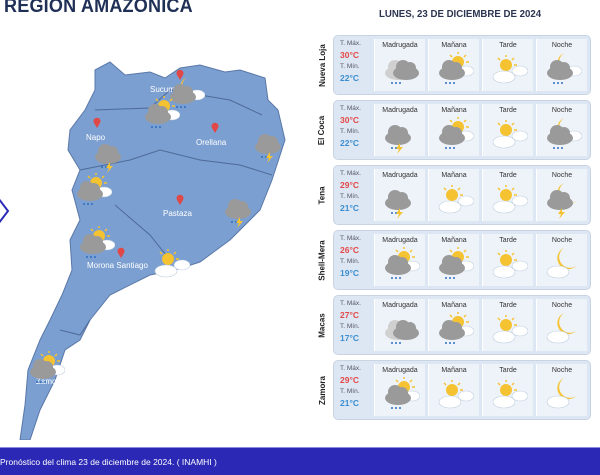 The image size is (600, 475). Describe the element at coordinates (349, 184) in the screenshot. I see `tmax-value: 29°C` at that location.